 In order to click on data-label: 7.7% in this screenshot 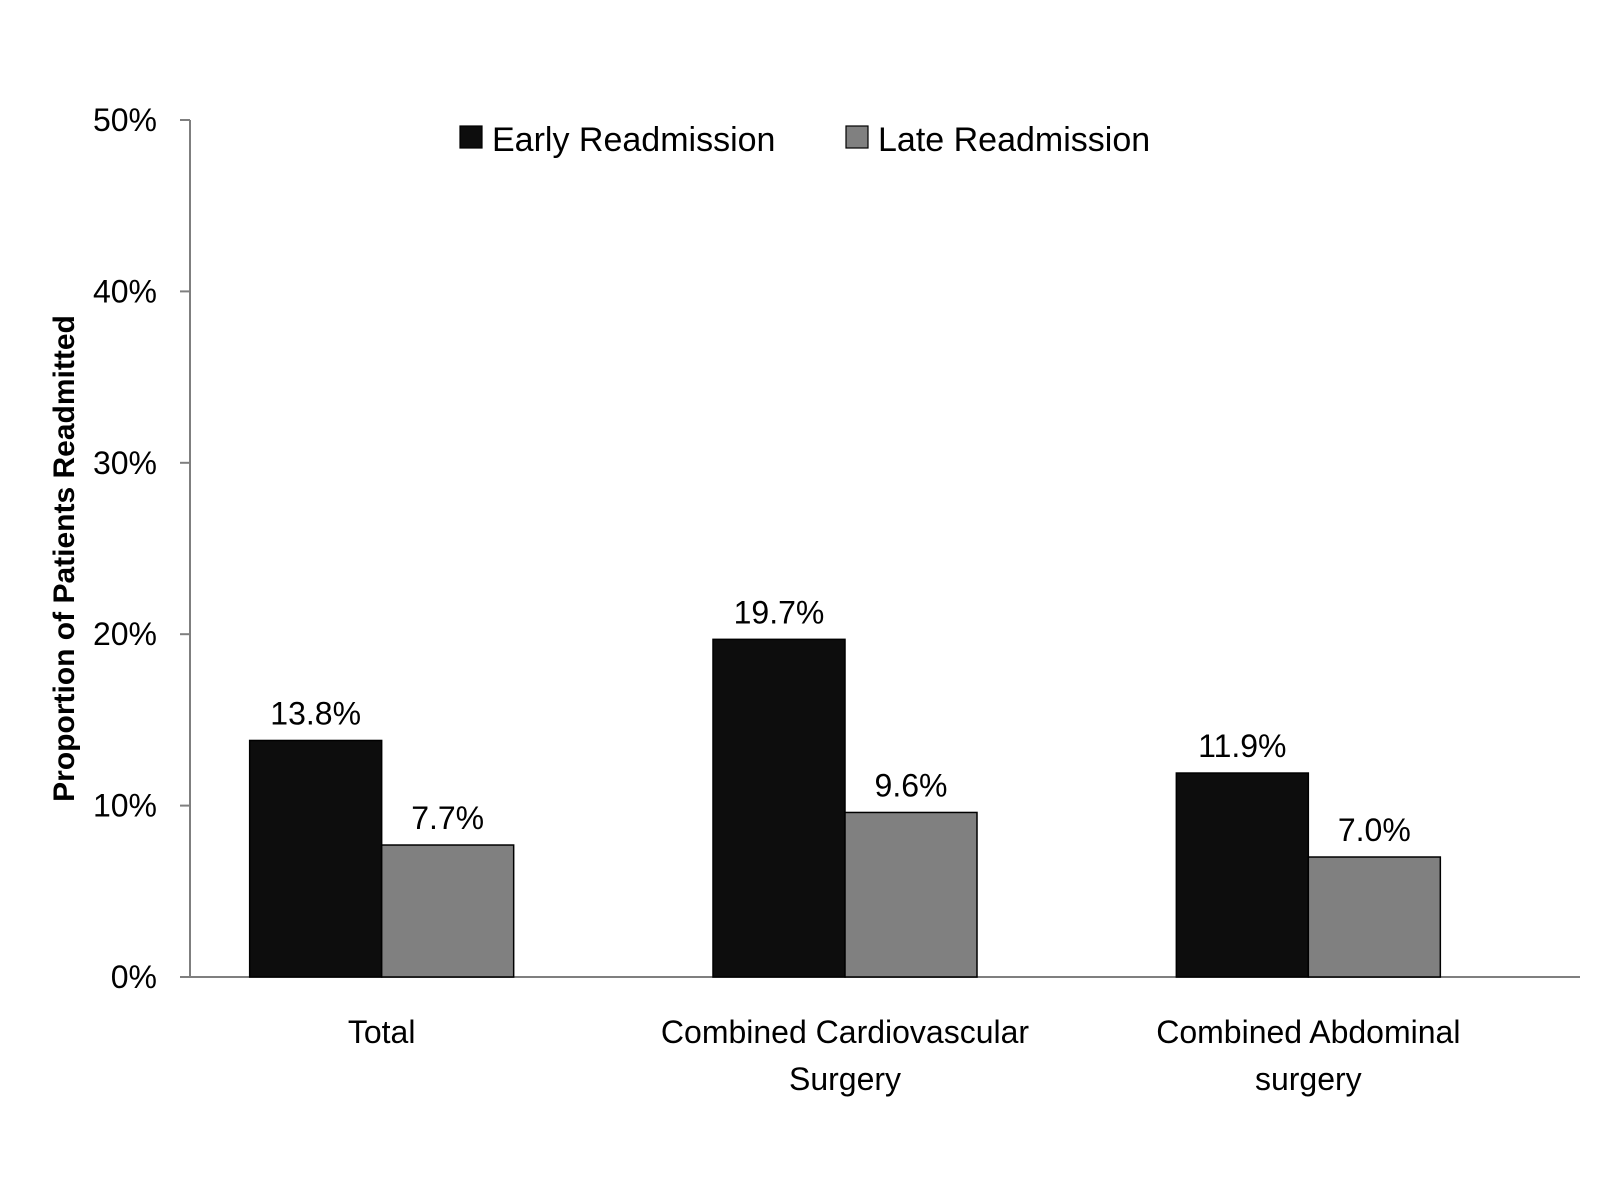, I will do `click(447, 818)`.